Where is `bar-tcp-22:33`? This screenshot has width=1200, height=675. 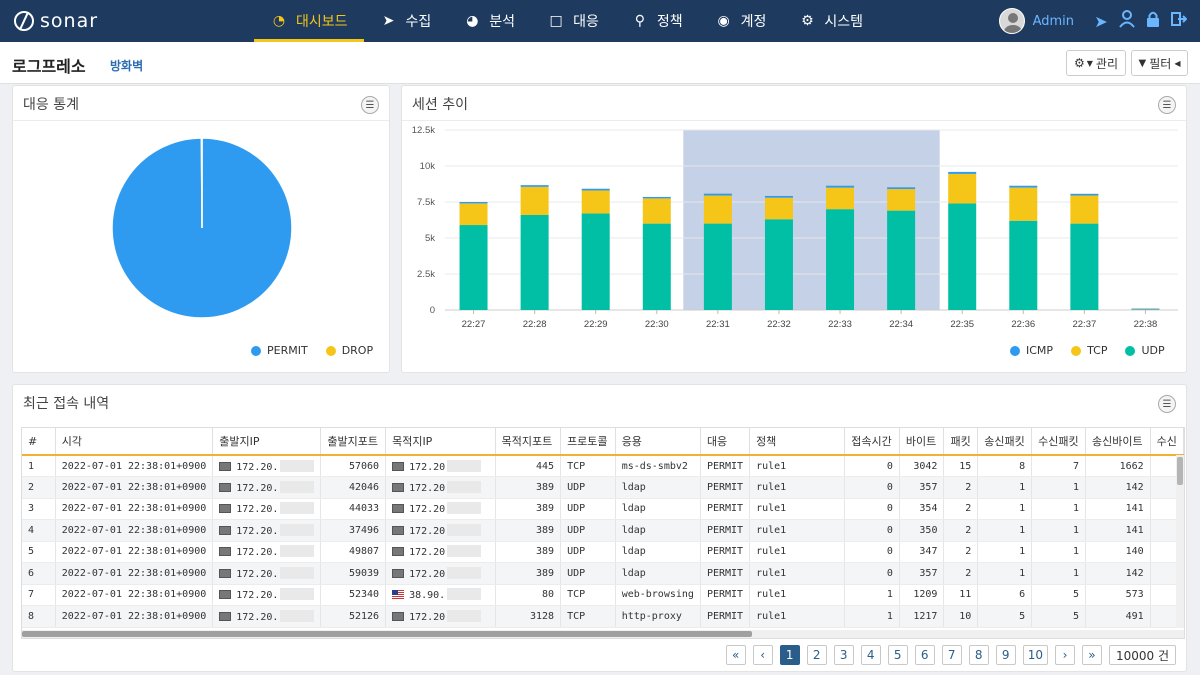 bar-tcp-22:33 is located at coordinates (840, 198).